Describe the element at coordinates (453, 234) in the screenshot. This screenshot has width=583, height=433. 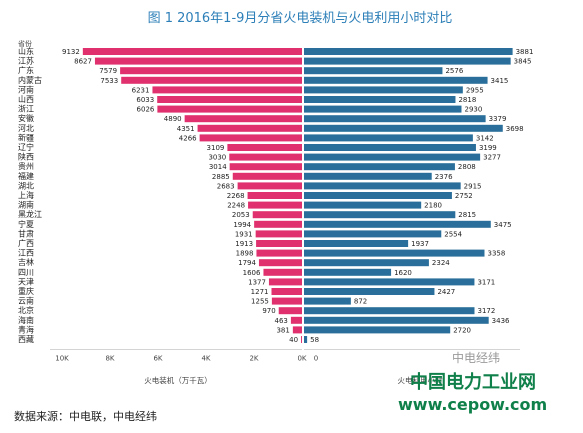
I see `right-bar-label: 2554` at that location.